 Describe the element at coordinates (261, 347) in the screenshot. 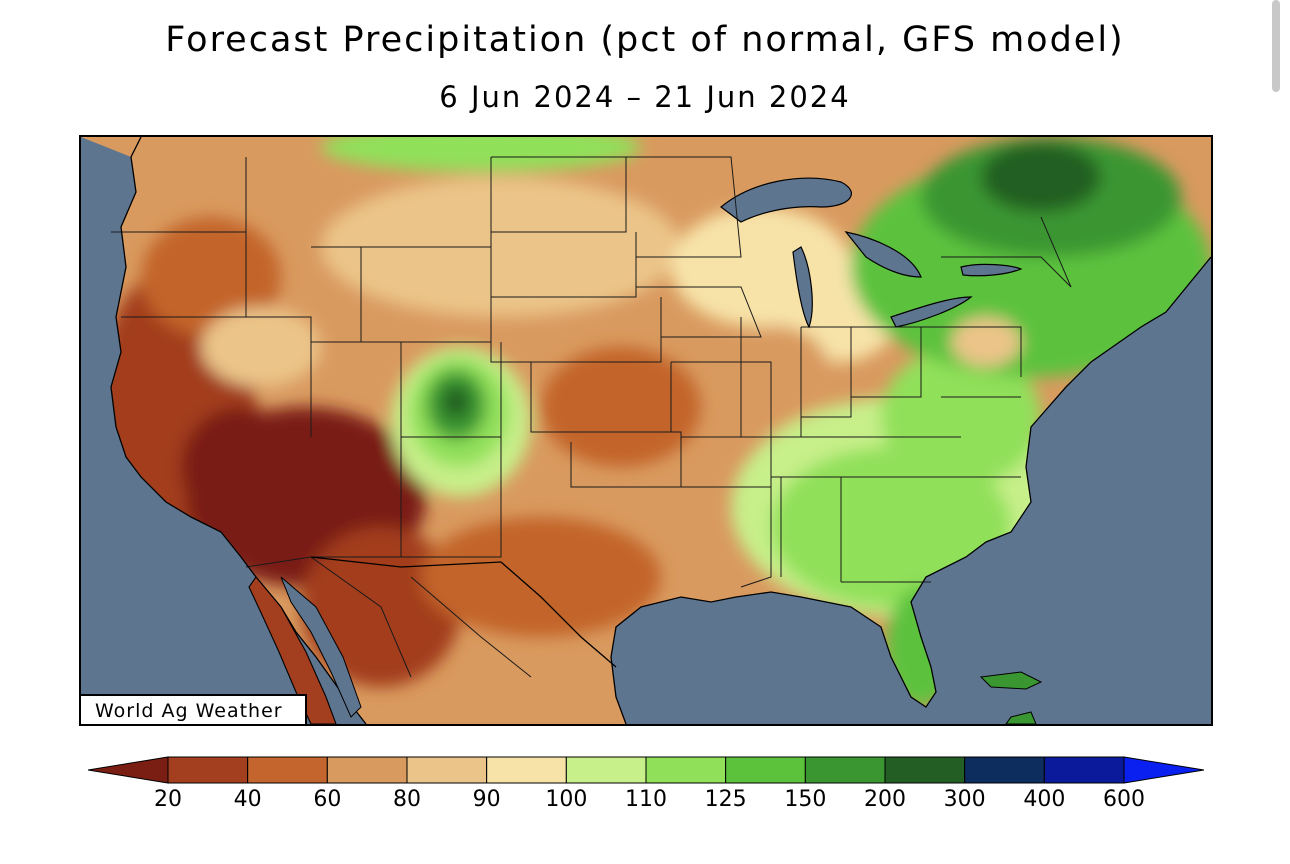

I see `field-idaho` at that location.